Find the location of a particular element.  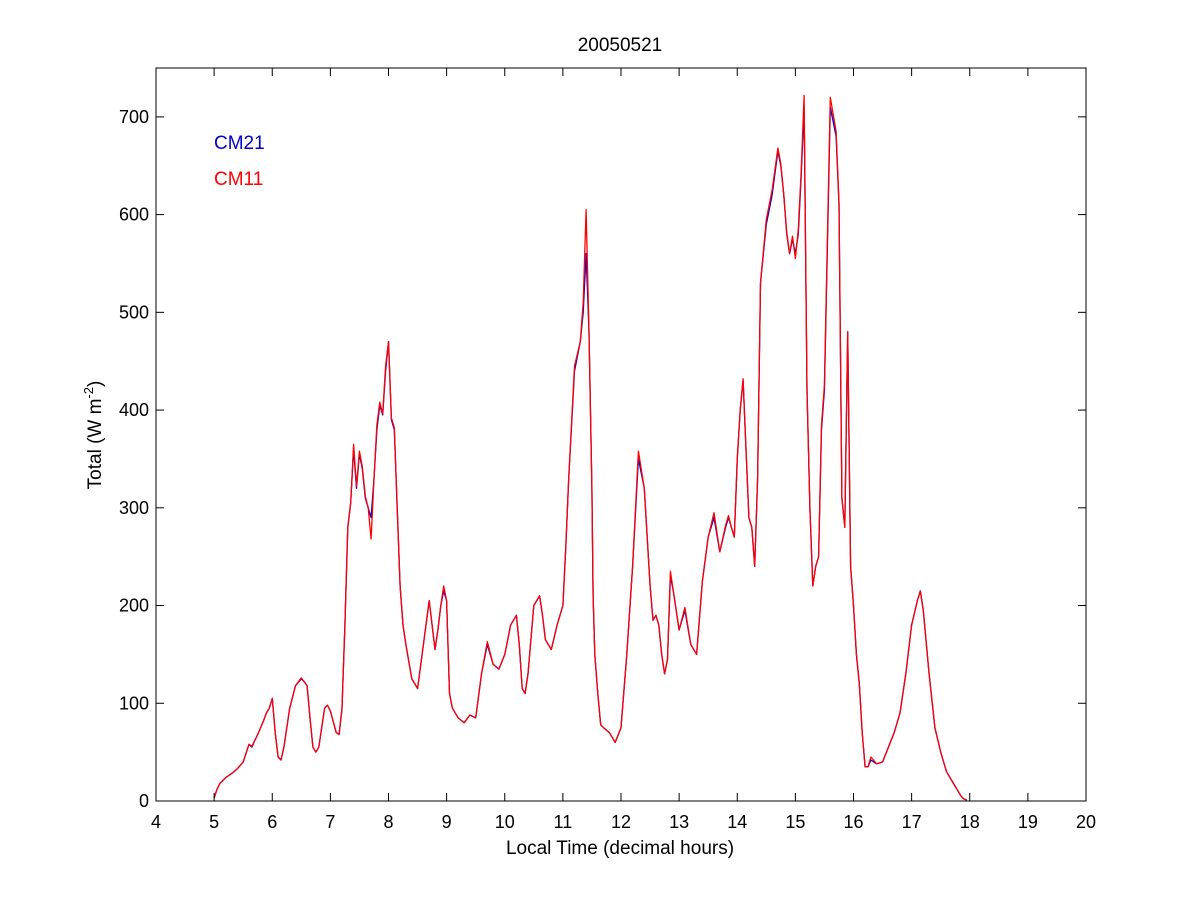

y-tick-label: 0 is located at coordinates (144, 801).